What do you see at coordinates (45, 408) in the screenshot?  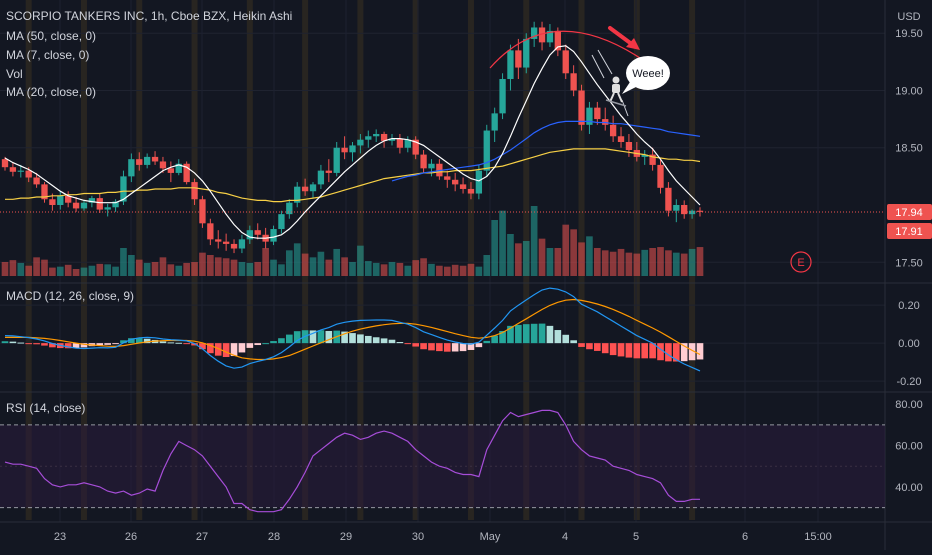 I see `rsi-title: RSI (14, close)` at bounding box center [45, 408].